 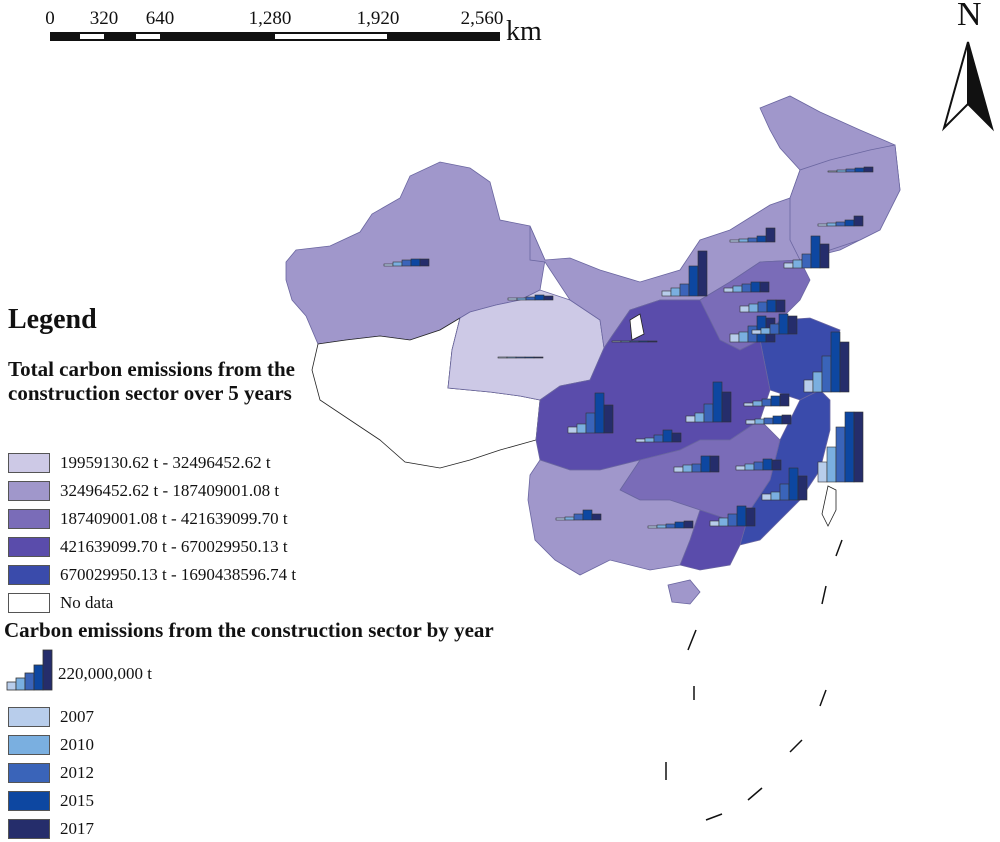 I want to click on nine-dash-line, so click(x=754, y=680).